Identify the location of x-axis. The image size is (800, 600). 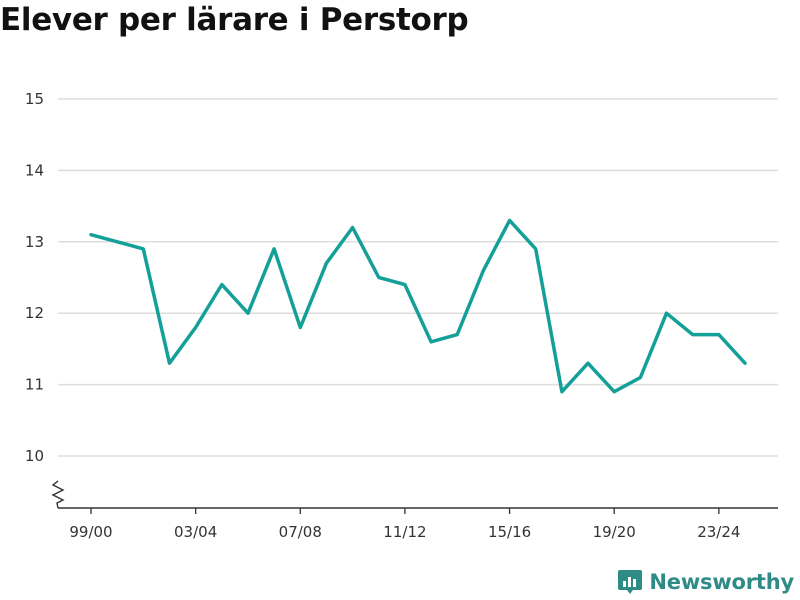
(414, 494).